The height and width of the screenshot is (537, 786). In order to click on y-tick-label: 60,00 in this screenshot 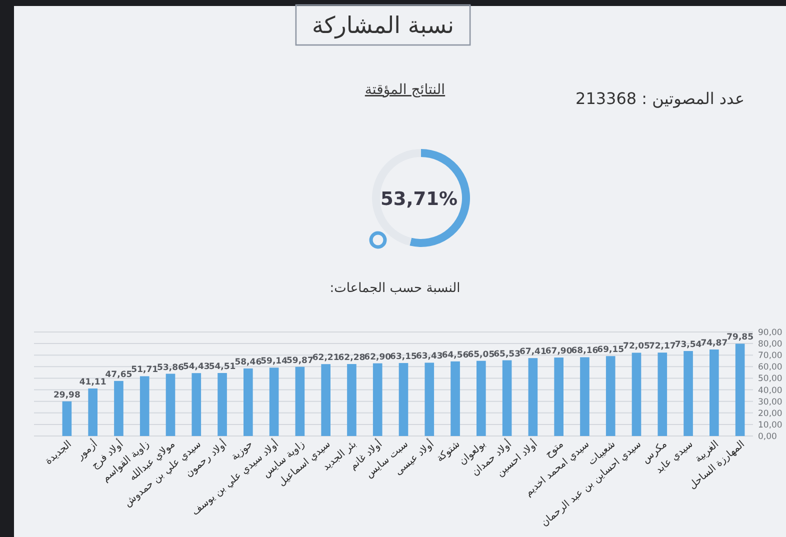, I will do `click(770, 367)`.